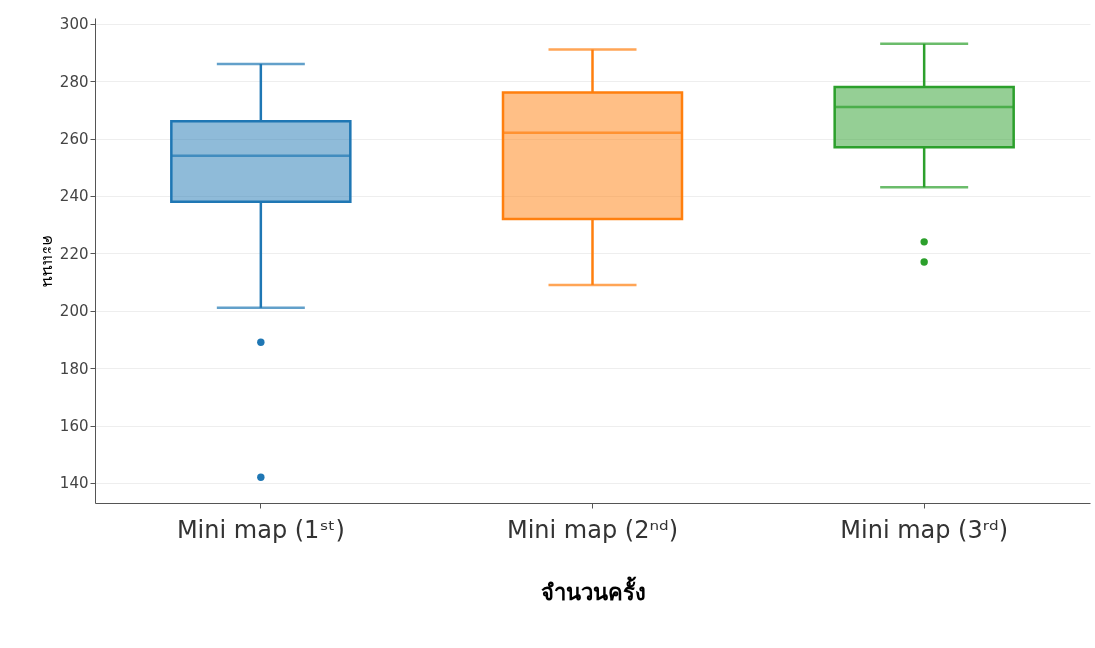 The height and width of the screenshot is (648, 1095). I want to click on y-tick-label: 180, so click(74, 368).